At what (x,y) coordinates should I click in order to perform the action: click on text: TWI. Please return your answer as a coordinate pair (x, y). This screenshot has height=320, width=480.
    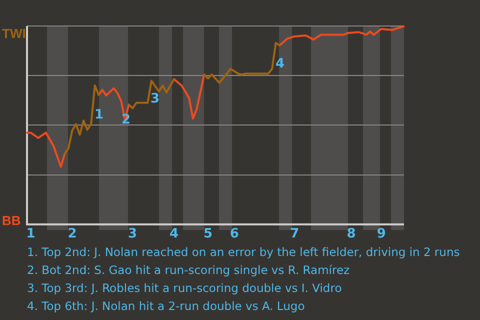
    Looking at the image, I should click on (14, 33).